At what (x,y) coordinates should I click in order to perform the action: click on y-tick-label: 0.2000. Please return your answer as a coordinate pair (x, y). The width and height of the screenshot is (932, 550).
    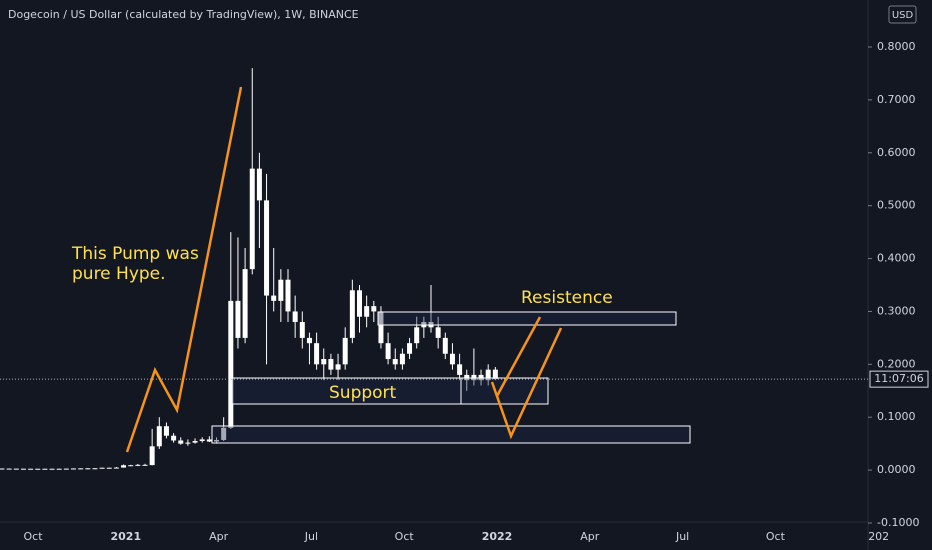
    Looking at the image, I should click on (896, 363).